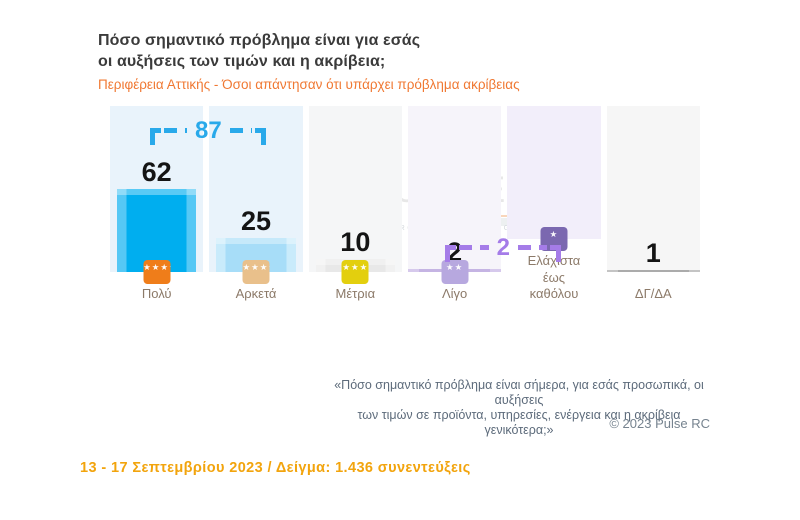  What do you see at coordinates (355, 293) in the screenshot?
I see `category-label: Μέτρια` at bounding box center [355, 293].